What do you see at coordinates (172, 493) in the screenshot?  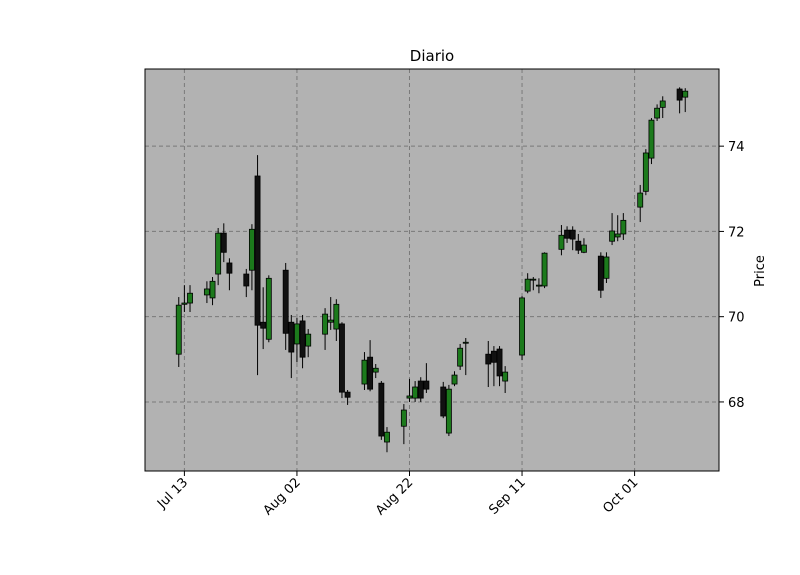 I see `x-tick-label: Jul 13` at bounding box center [172, 493].